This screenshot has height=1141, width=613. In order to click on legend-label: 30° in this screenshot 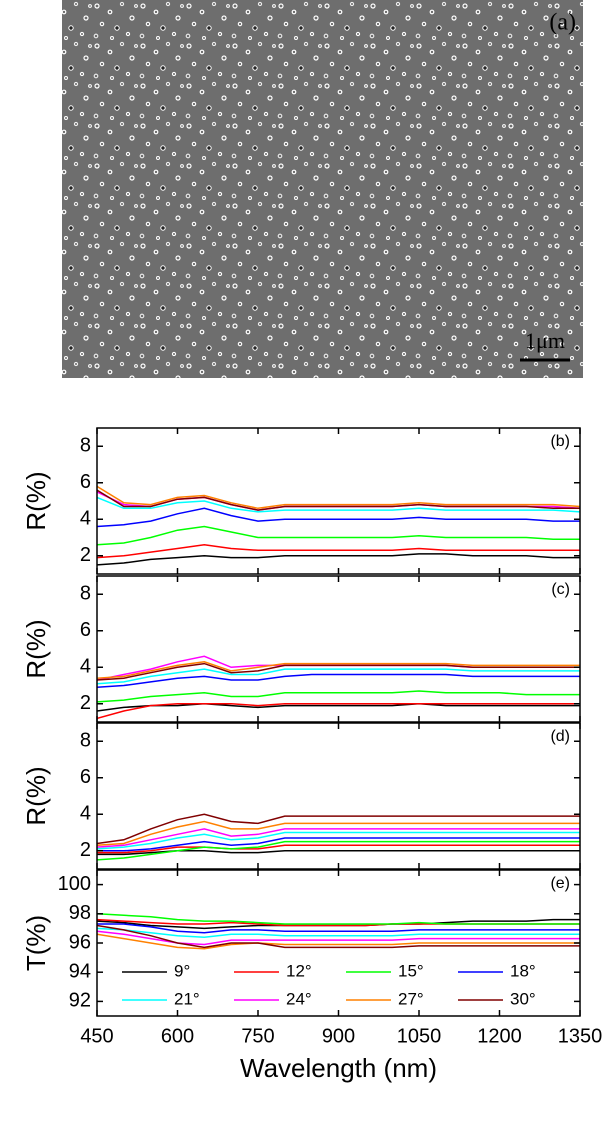, I will do `click(523, 998)`.